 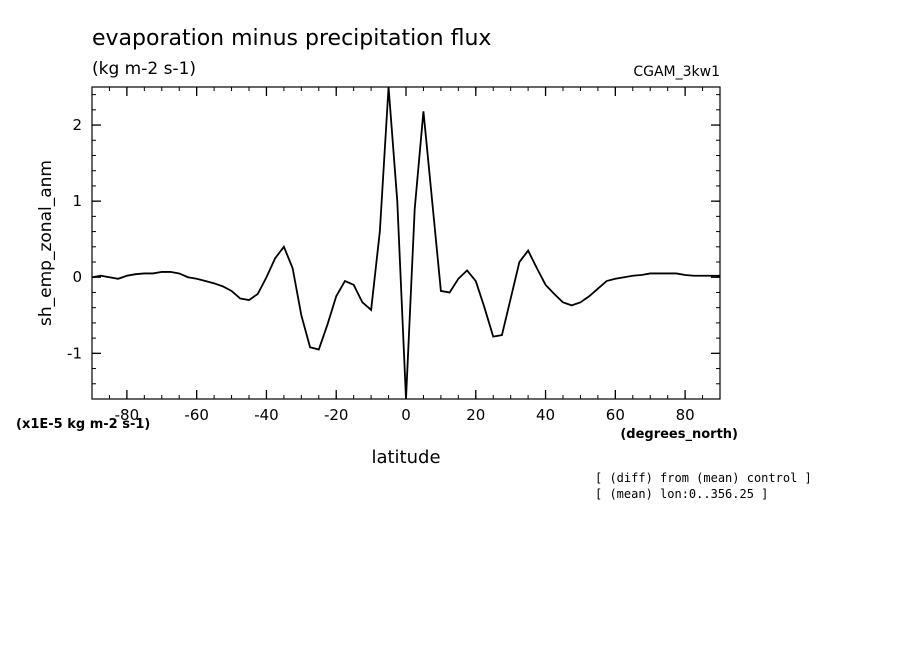 I want to click on x-tick-label: 0, so click(x=406, y=415).